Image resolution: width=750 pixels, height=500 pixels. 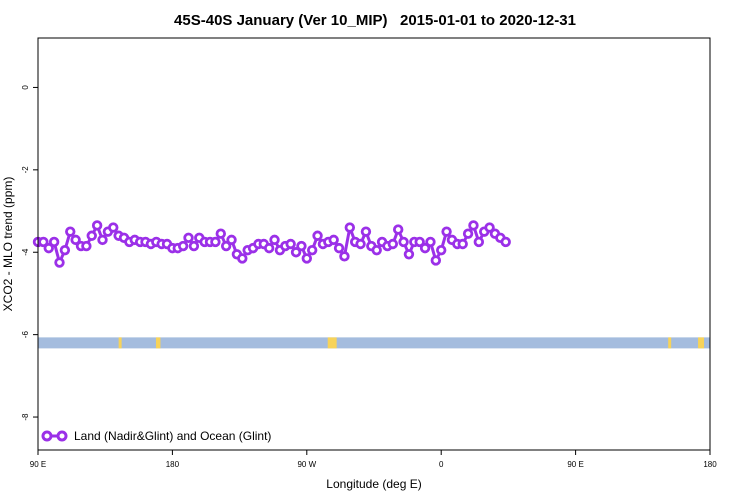 I want to click on x-tick-label: 0, so click(x=441, y=464).